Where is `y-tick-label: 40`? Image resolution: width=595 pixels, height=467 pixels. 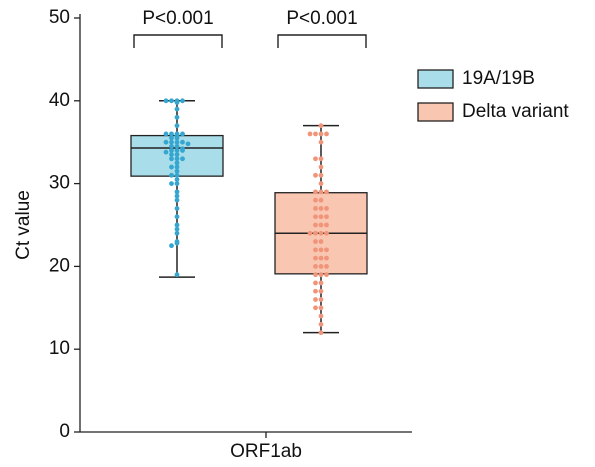 y-tick-label: 40 is located at coordinates (59, 100).